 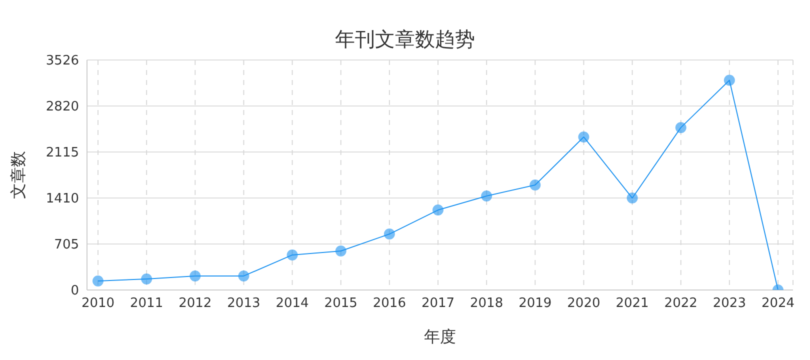 What do you see at coordinates (62, 107) in the screenshot?
I see `y-tick-label: 2820` at bounding box center [62, 107].